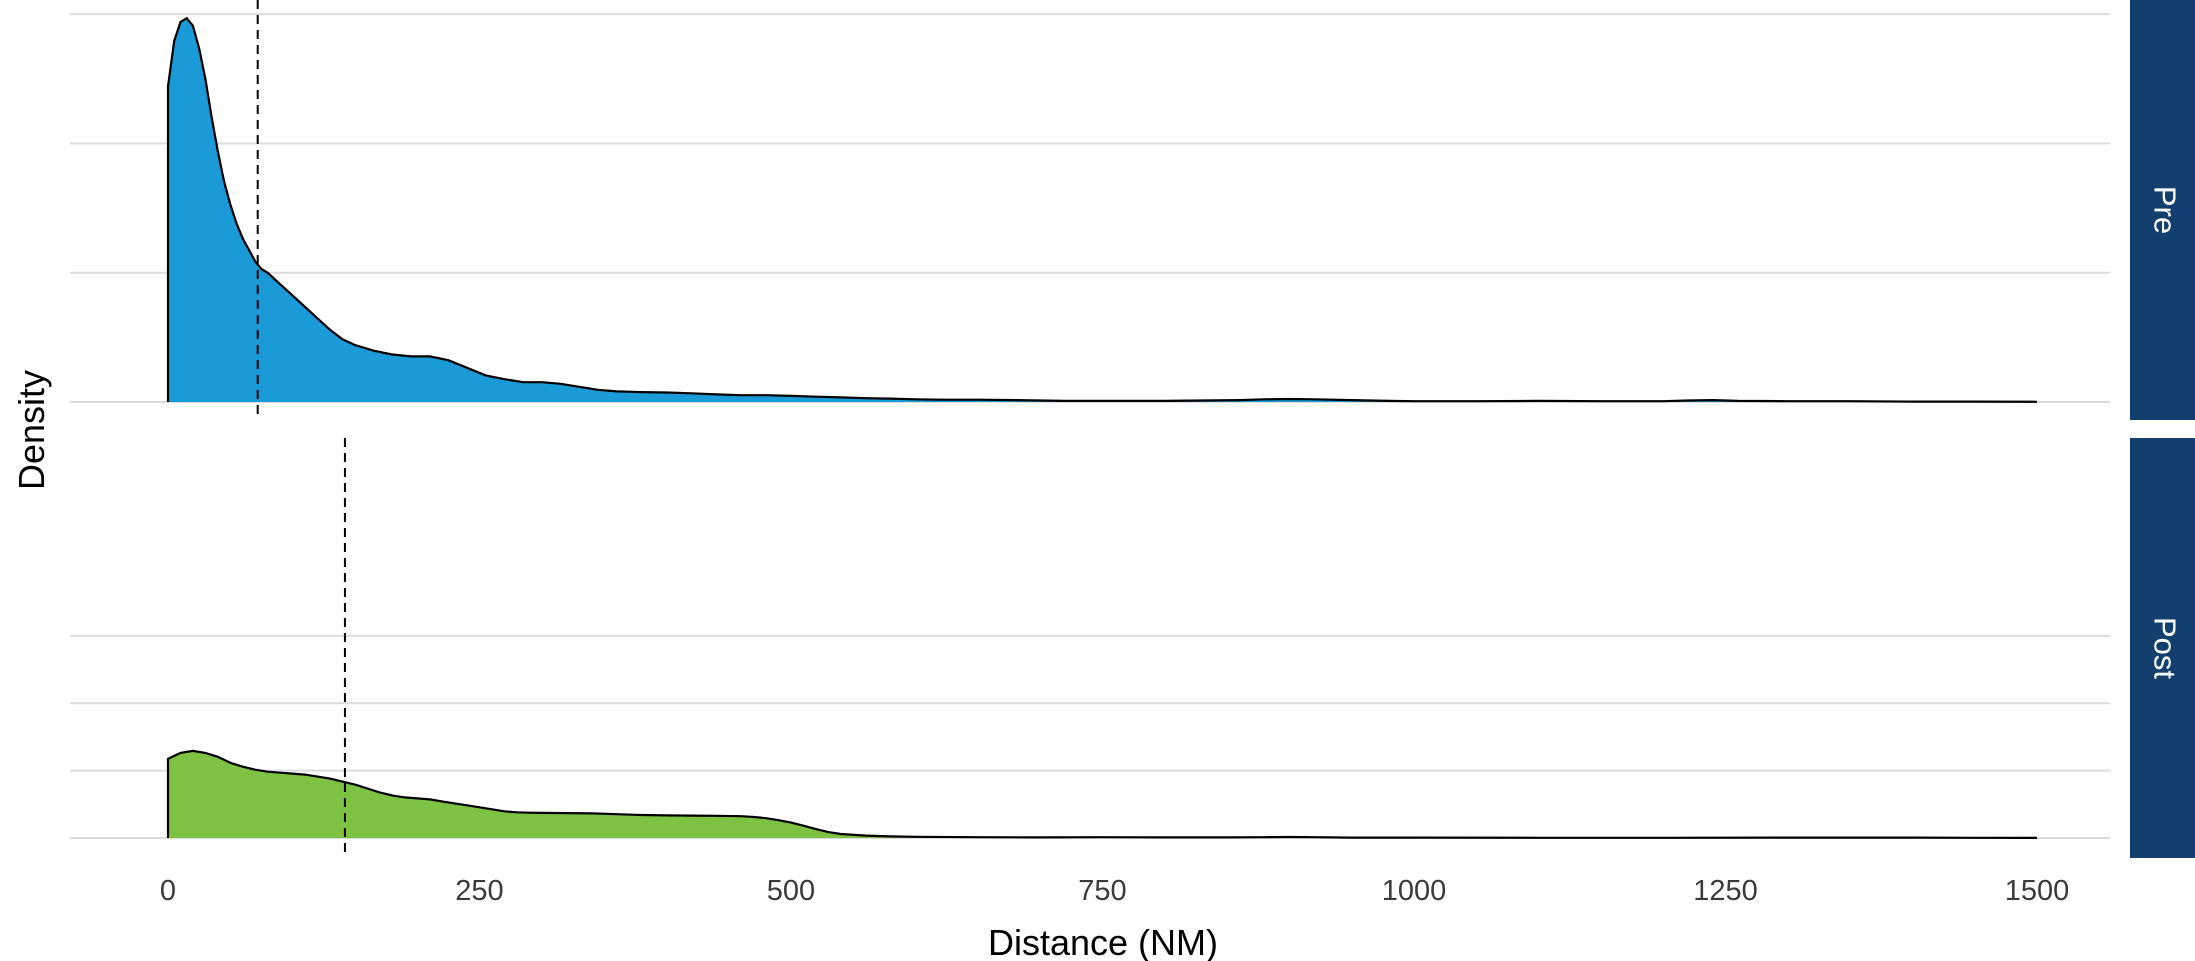 The image size is (2195, 961). I want to click on x-axis: 0 250 500 750 1000 1250 1500, so click(1114, 891).